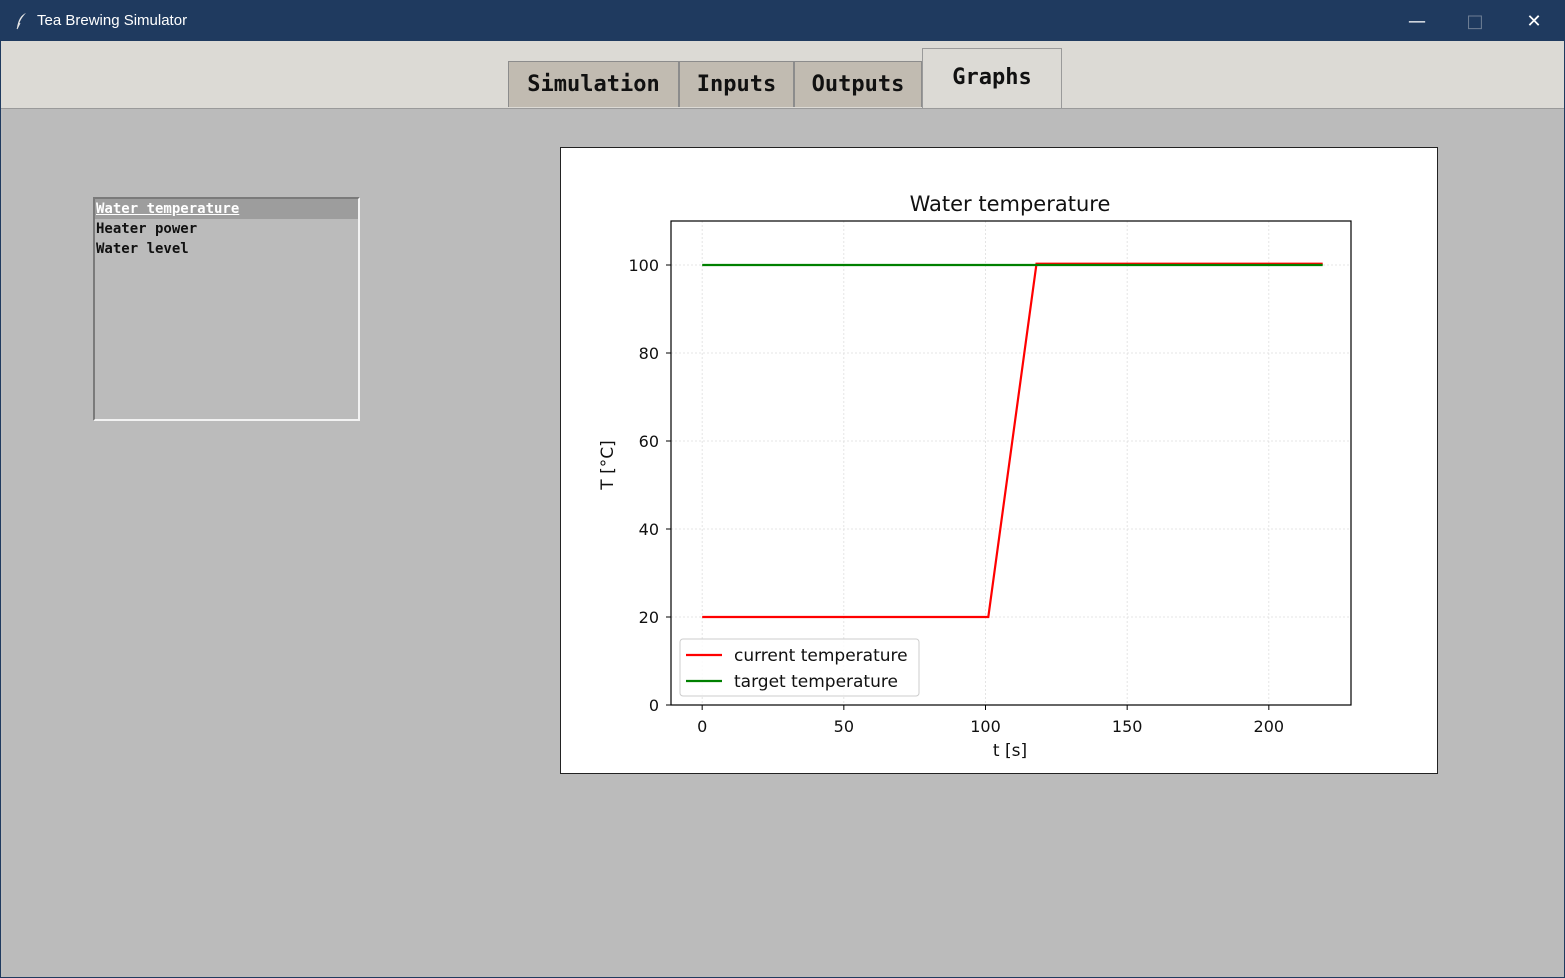  I want to click on feather-icon, so click(21, 21).